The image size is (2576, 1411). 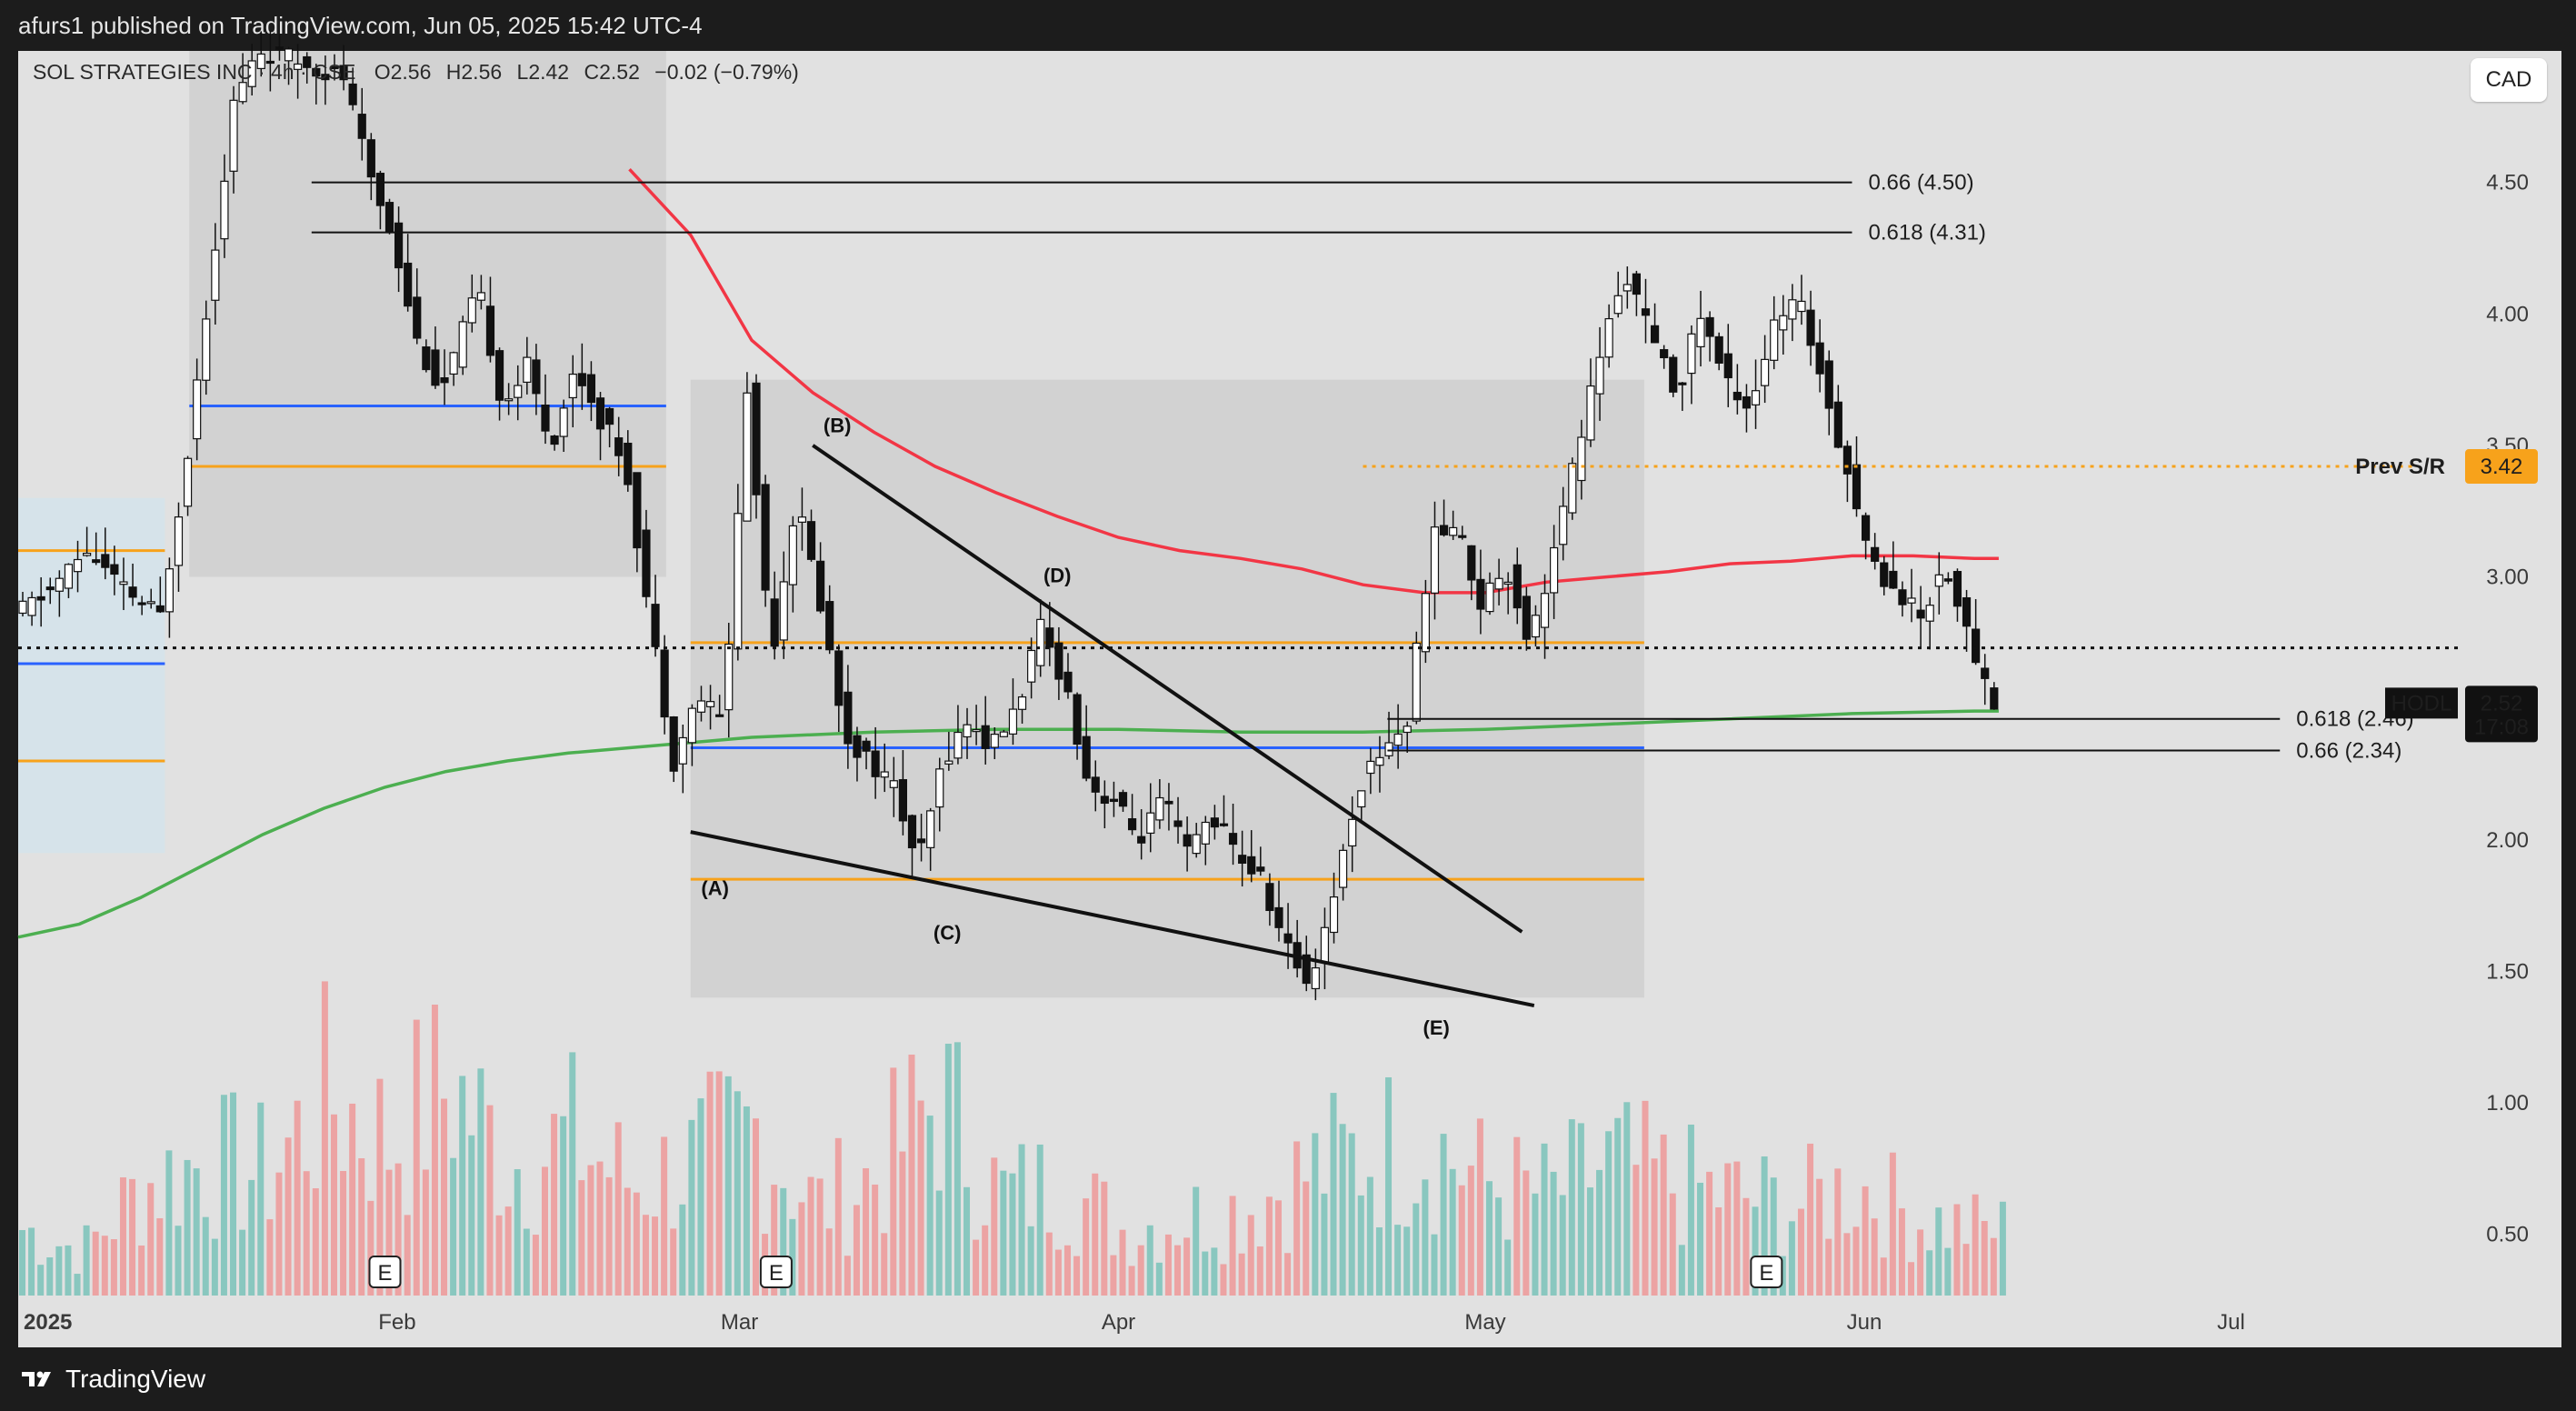 What do you see at coordinates (2507, 1235) in the screenshot?
I see `y-tick-label: 0.50` at bounding box center [2507, 1235].